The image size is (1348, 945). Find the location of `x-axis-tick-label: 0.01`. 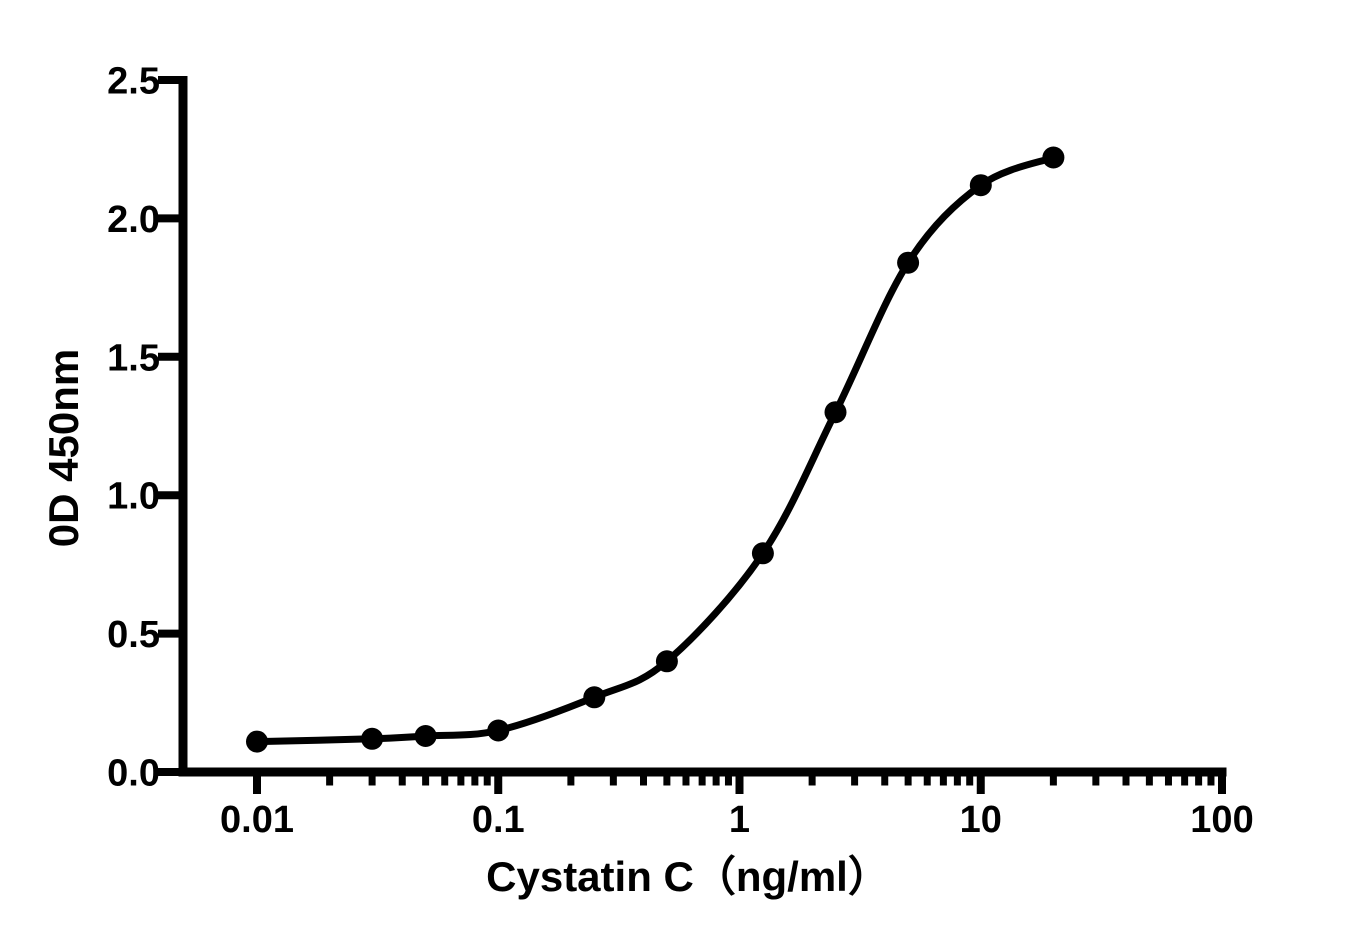

x-axis-tick-label: 0.01 is located at coordinates (257, 820).